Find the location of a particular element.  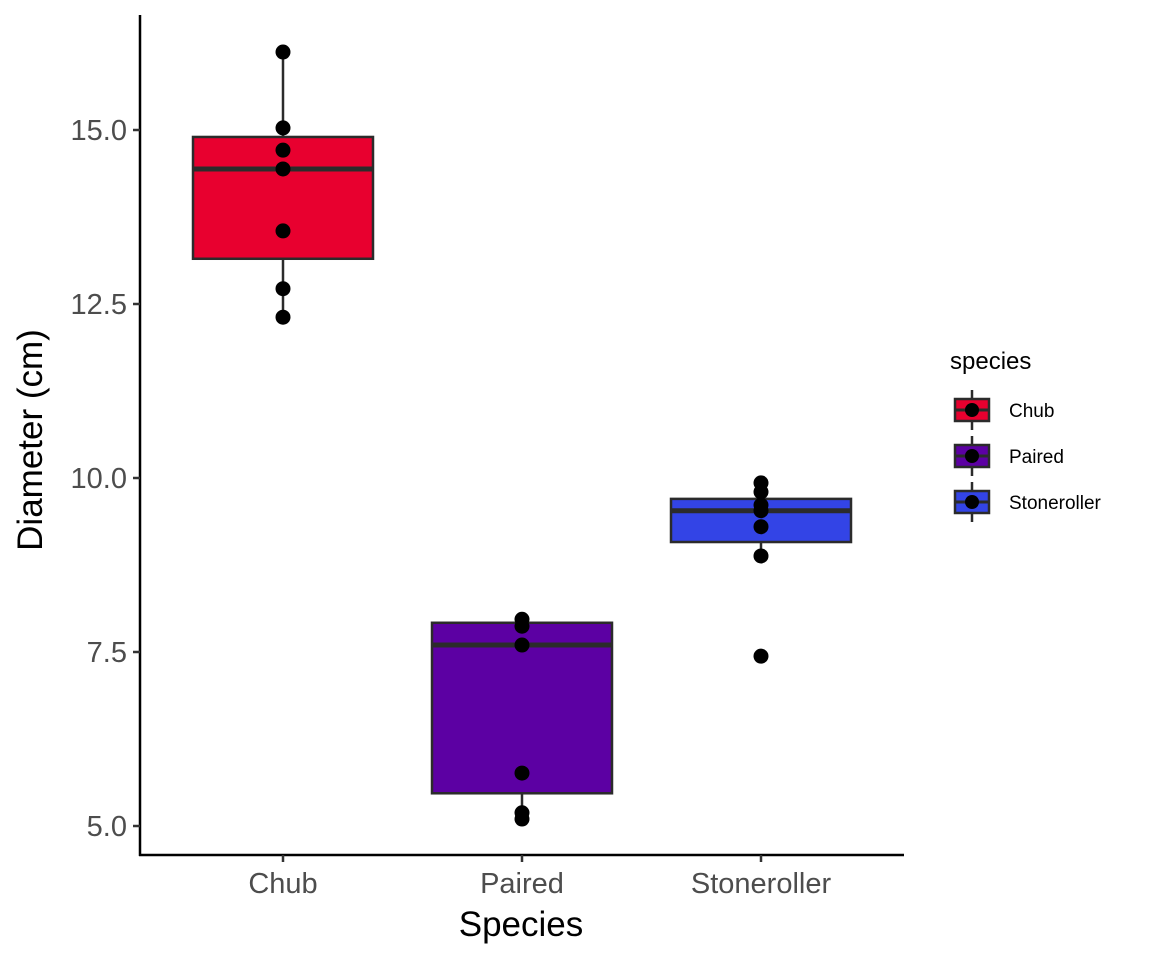

box-paired is located at coordinates (522, 719).